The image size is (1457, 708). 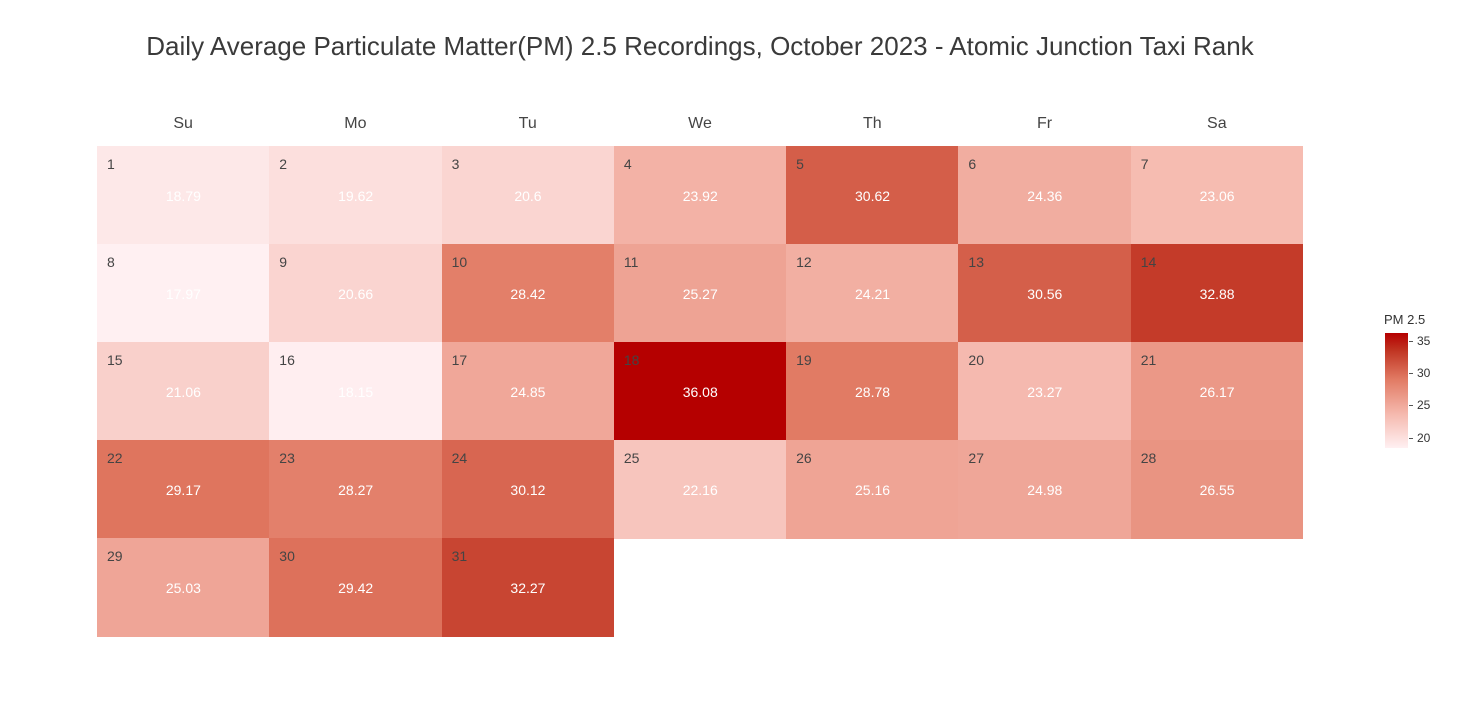 I want to click on pm-value-label: 24.85, so click(x=528, y=392).